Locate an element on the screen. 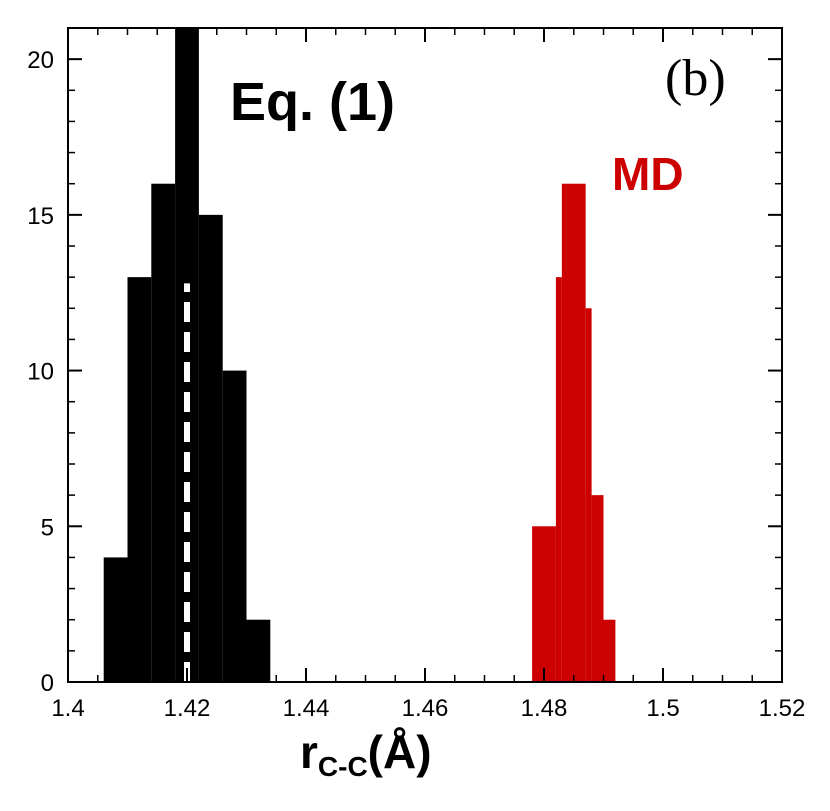 The height and width of the screenshot is (811, 830). y-tick-label: 5 is located at coordinates (47, 527).